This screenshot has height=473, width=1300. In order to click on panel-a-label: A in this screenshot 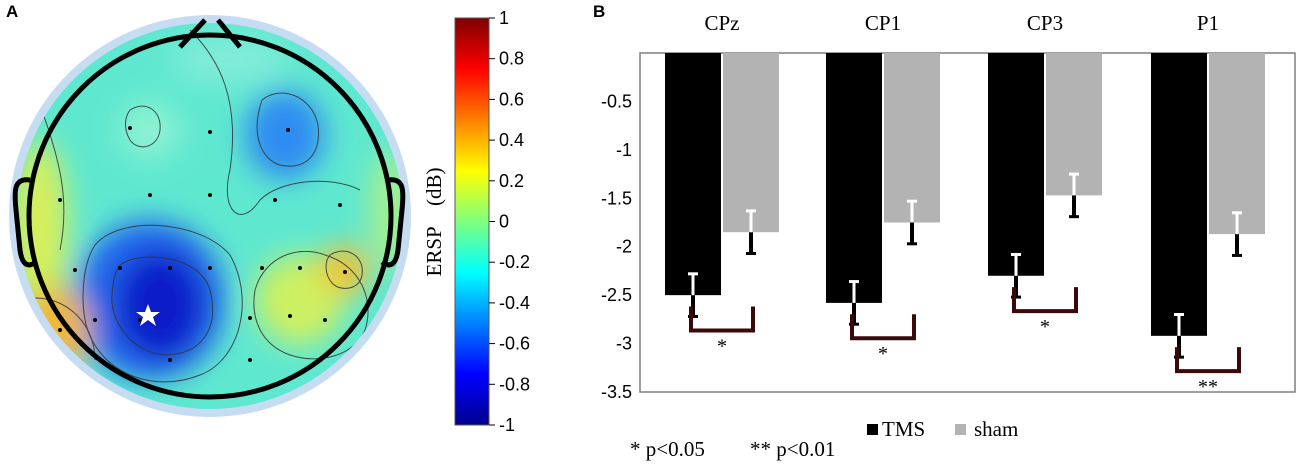, I will do `click(12, 11)`.